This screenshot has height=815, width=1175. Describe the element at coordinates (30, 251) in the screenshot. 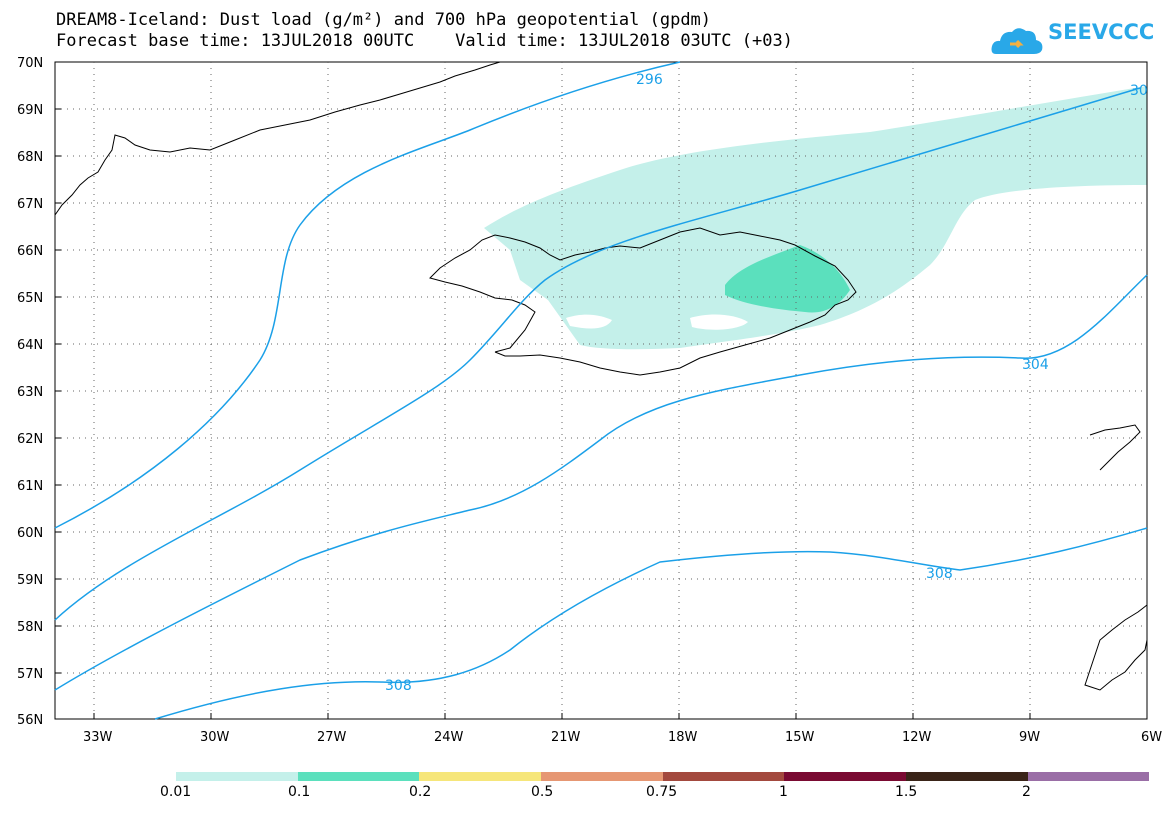

I see `lat-label: 66N` at that location.